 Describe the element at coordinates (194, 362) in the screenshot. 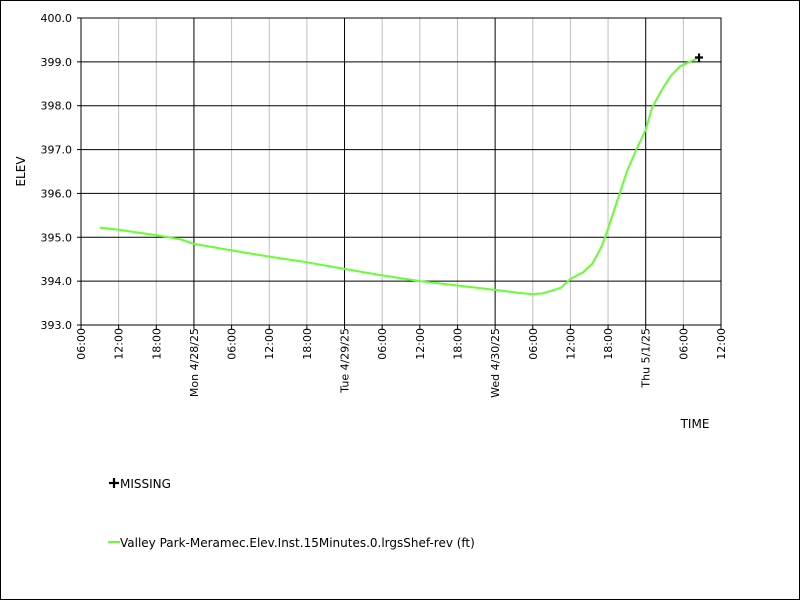

I see `x-tick-label: Mon 4/28/25` at that location.